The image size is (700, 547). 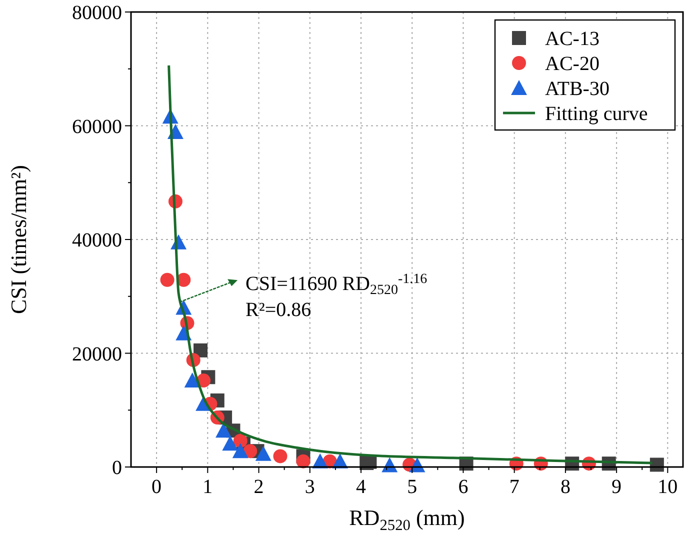 I want to click on x-tick-label: 8, so click(x=565, y=487).